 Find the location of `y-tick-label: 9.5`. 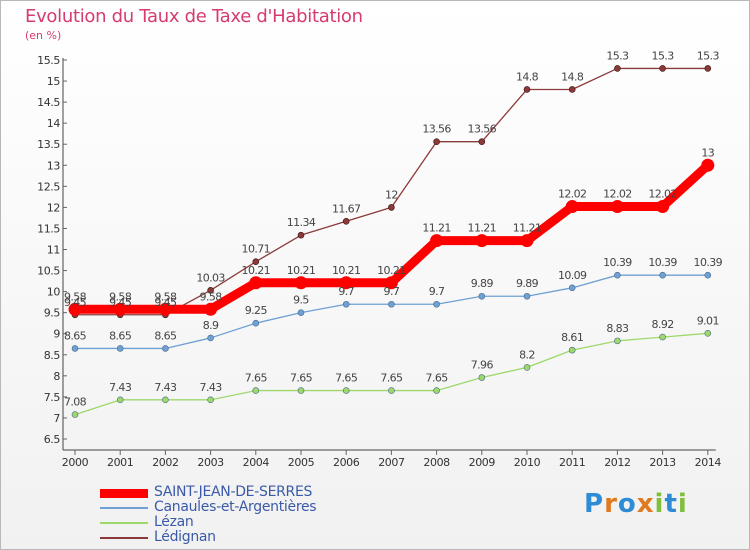

y-tick-label: 9.5 is located at coordinates (52, 313).